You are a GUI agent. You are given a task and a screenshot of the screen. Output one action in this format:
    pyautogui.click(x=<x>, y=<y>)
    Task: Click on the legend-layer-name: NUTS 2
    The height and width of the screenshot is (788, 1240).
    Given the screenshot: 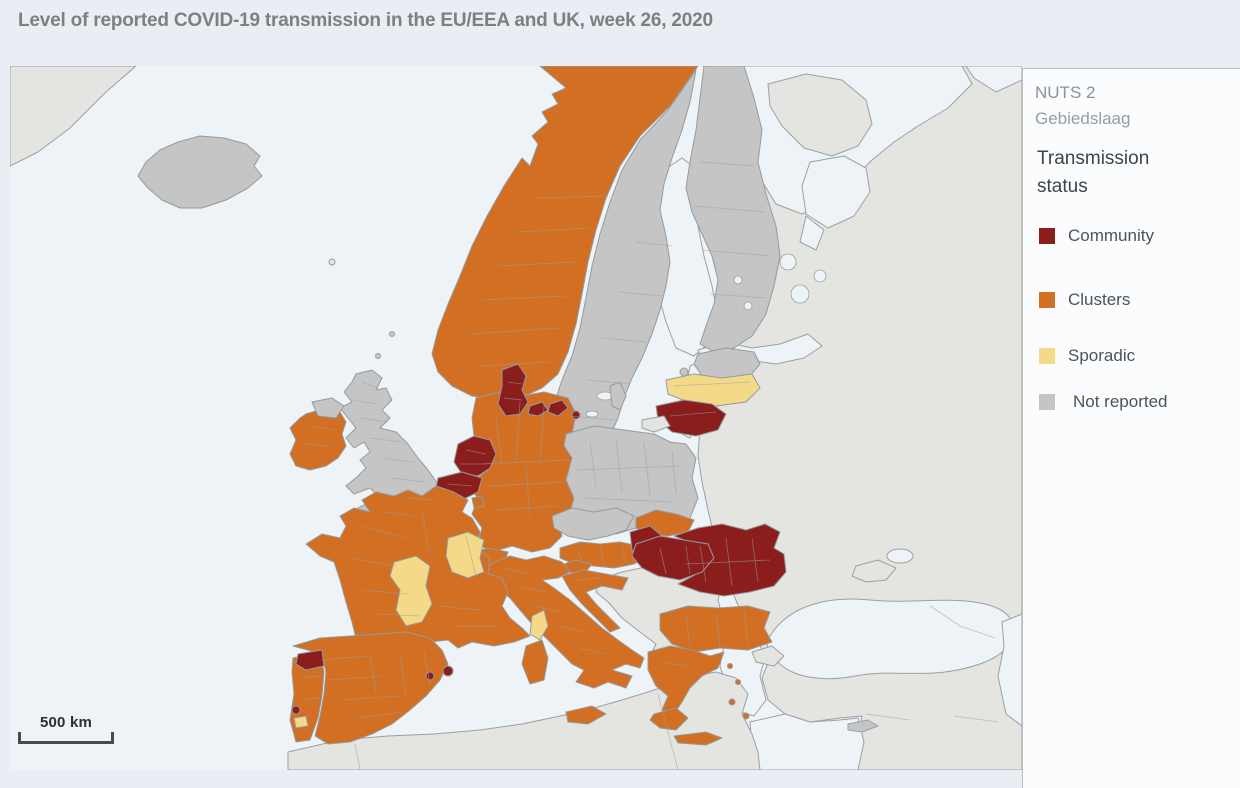 What is the action you would take?
    pyautogui.click(x=1065, y=92)
    